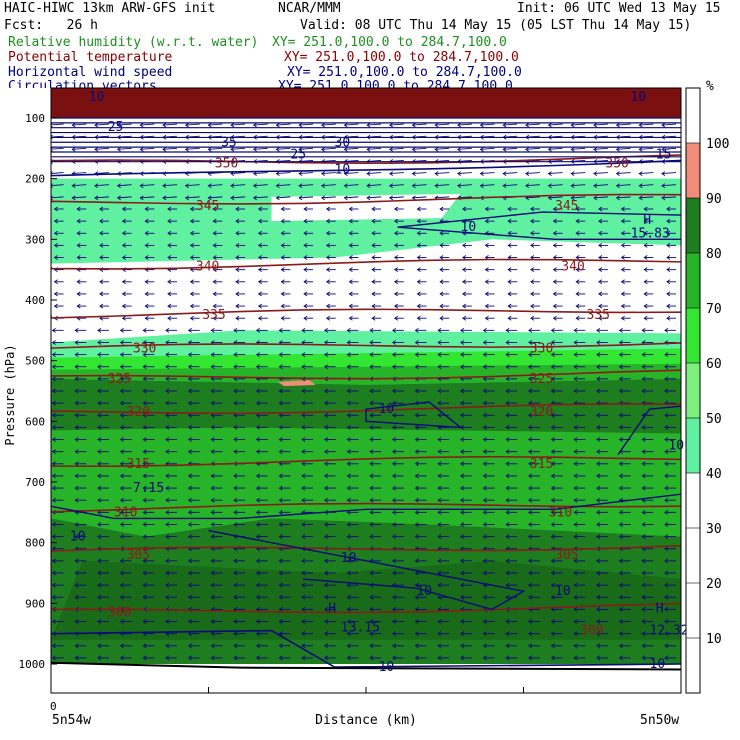 Image resolution: width=740 pixels, height=740 pixels. I want to click on y-axis-label: Pressure (hPa), so click(10, 394).